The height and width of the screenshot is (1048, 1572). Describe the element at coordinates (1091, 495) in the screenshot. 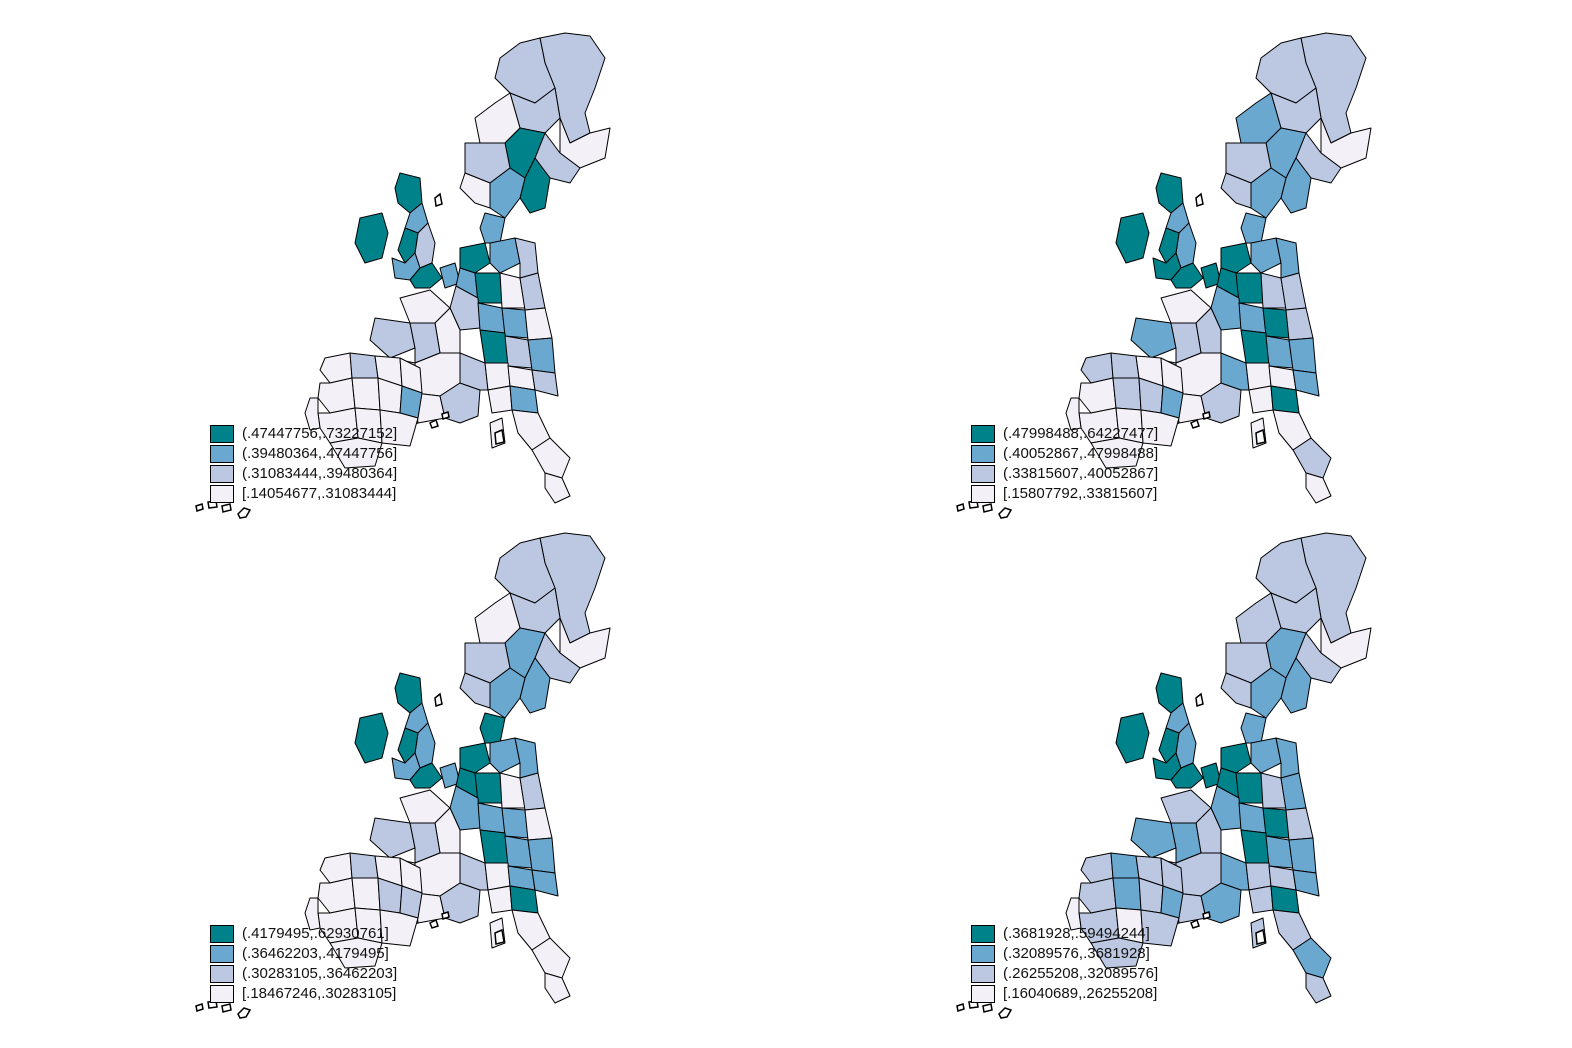

I see `legend-row-2-4: [.15807792,.33815607]` at that location.